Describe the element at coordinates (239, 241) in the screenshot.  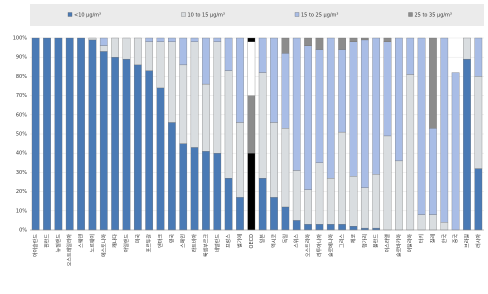
I see `x-tick-label: 벨기에` at that location.